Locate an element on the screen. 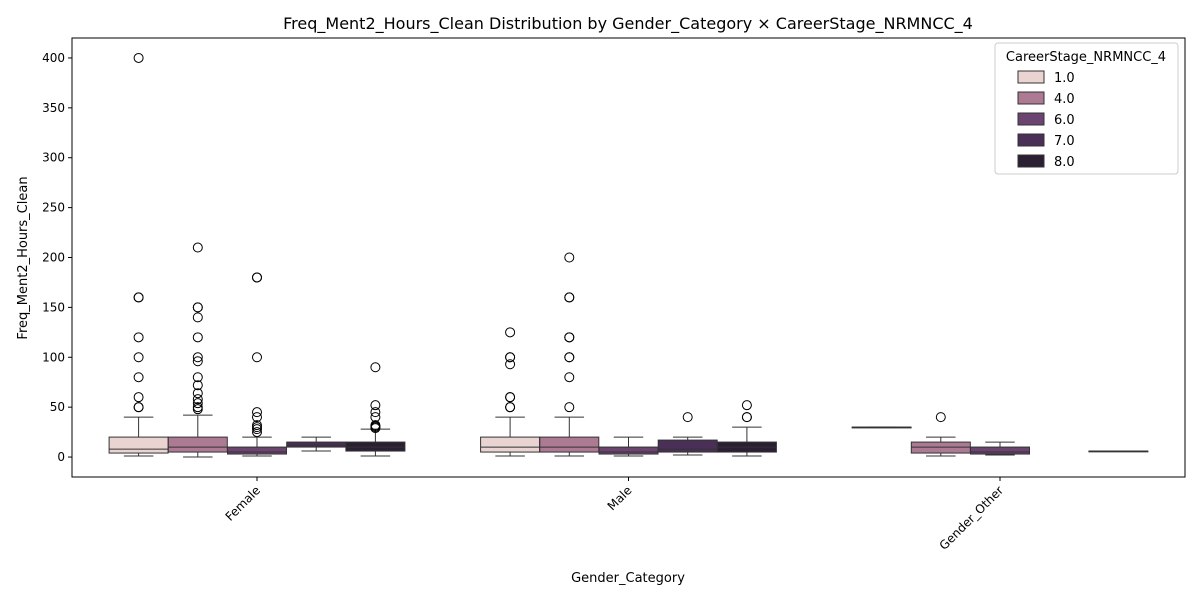 The image size is (1200, 600). box-4.0-Female is located at coordinates (197, 350).